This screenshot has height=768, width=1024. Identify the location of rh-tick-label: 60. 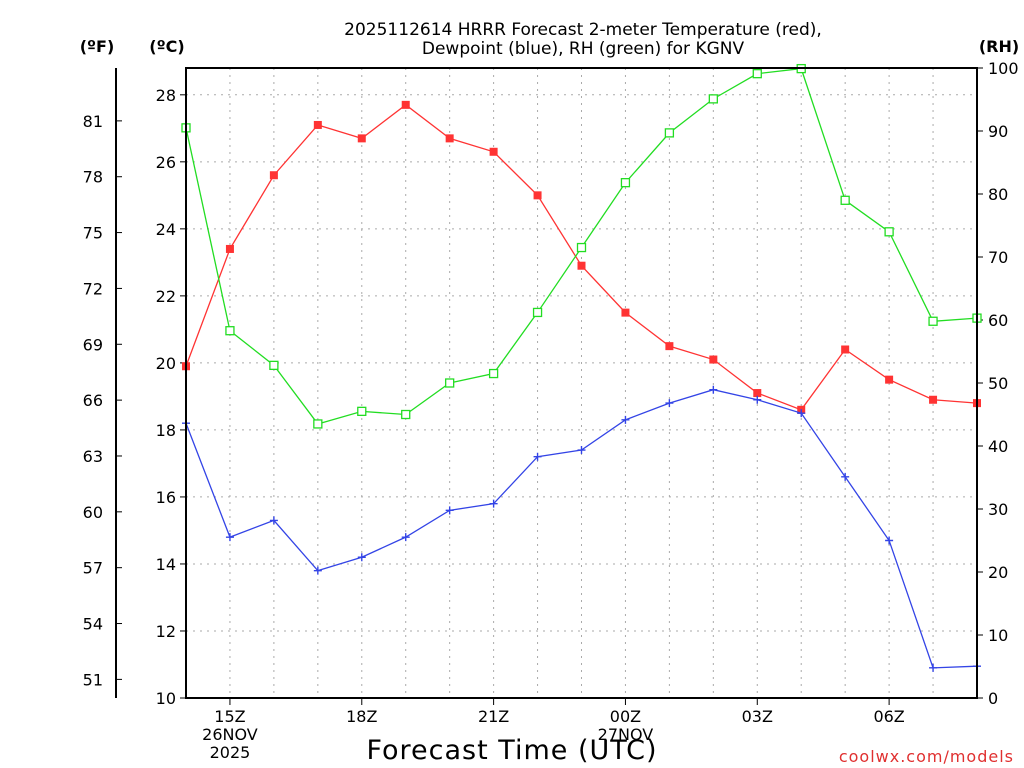
(998, 320).